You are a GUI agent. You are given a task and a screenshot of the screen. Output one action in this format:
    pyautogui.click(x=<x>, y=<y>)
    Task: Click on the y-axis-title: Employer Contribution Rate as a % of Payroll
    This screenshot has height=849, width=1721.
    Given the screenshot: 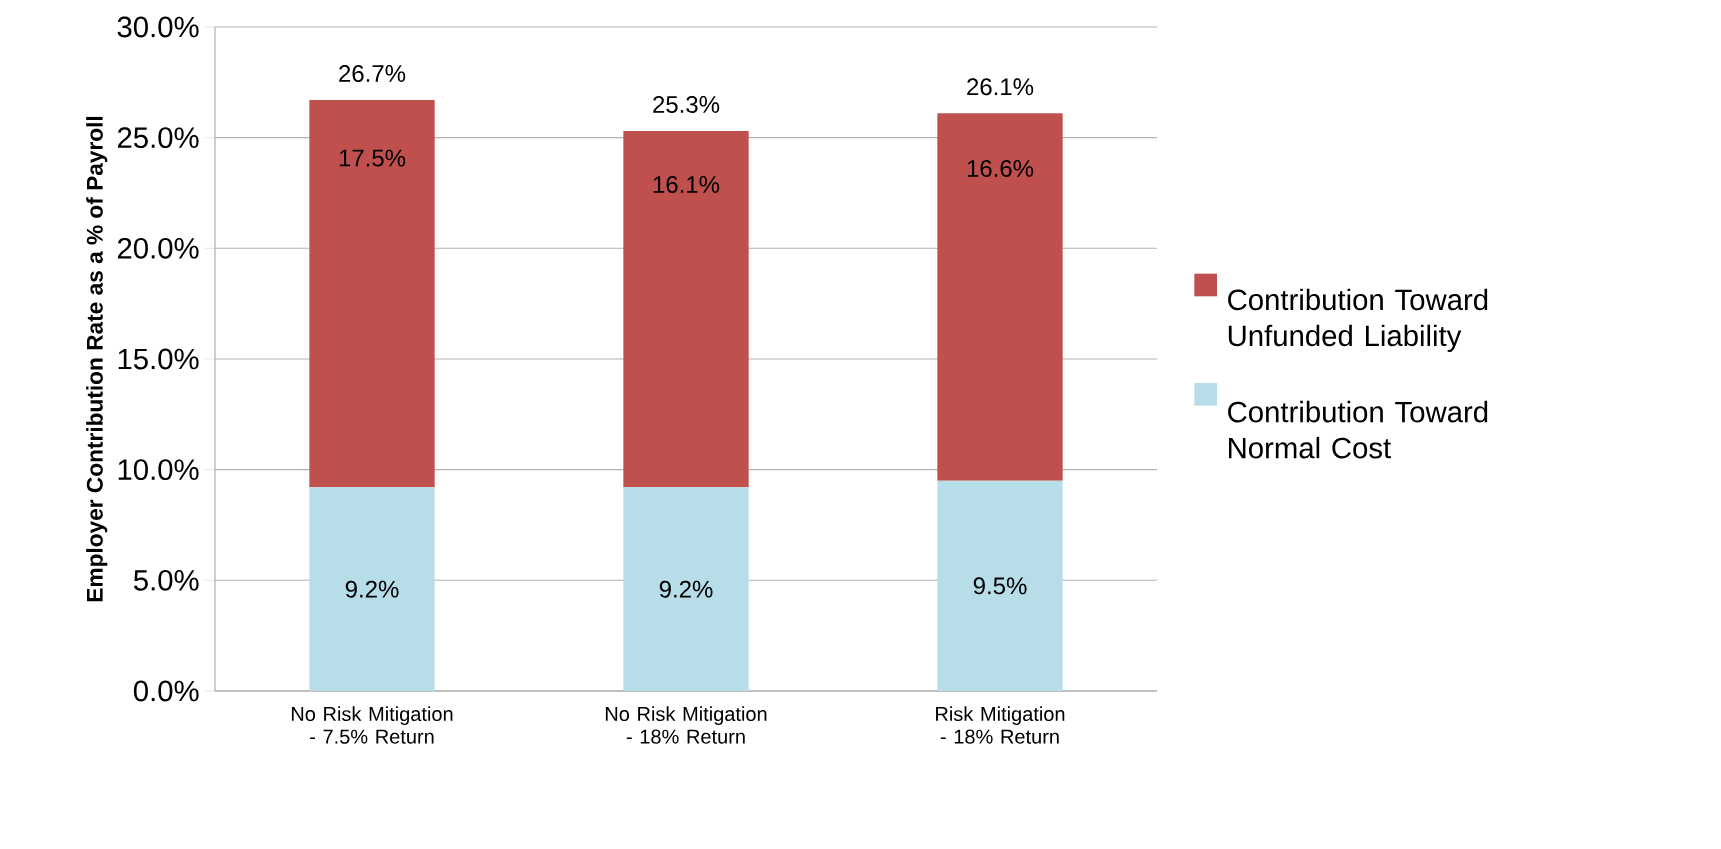 What is the action you would take?
    pyautogui.click(x=97, y=359)
    